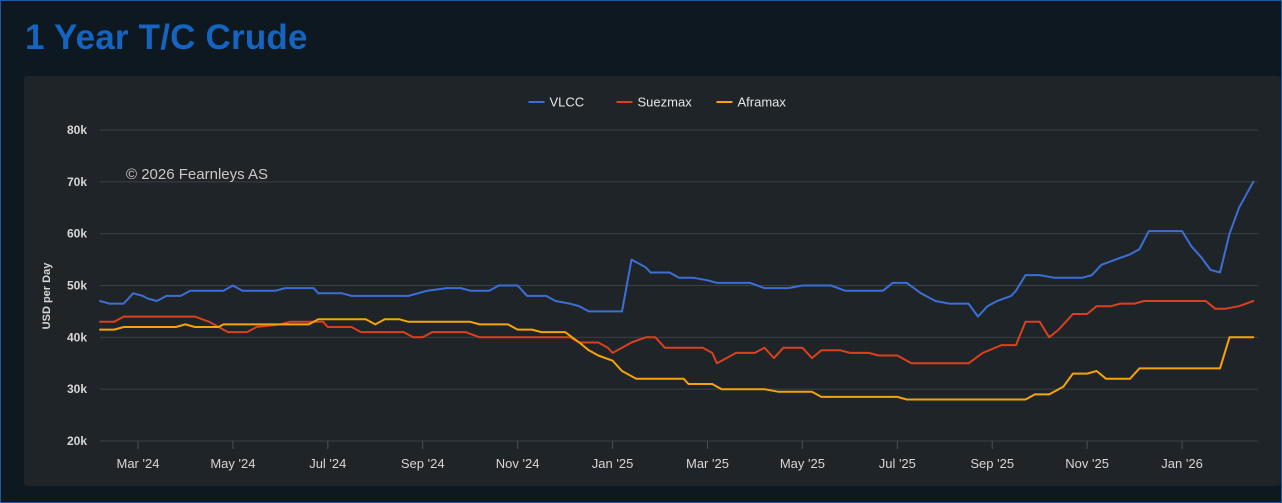 The image size is (1282, 503). Describe the element at coordinates (992, 463) in the screenshot. I see `x-tick-label: Sep '25` at that location.